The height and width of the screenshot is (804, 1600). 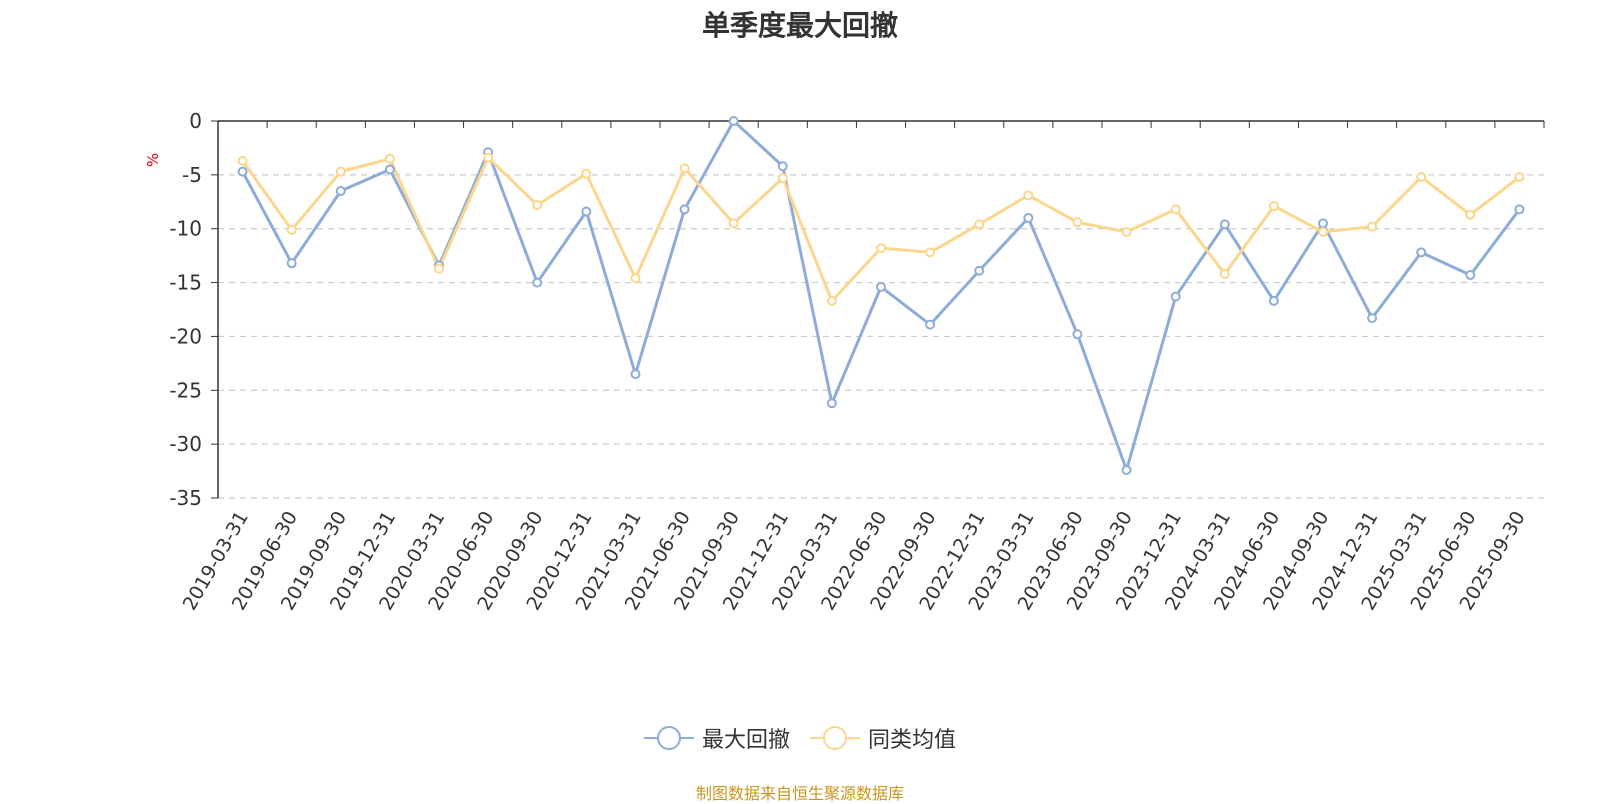 I want to click on legend: 最大回撤 同类均值, so click(x=800, y=738).